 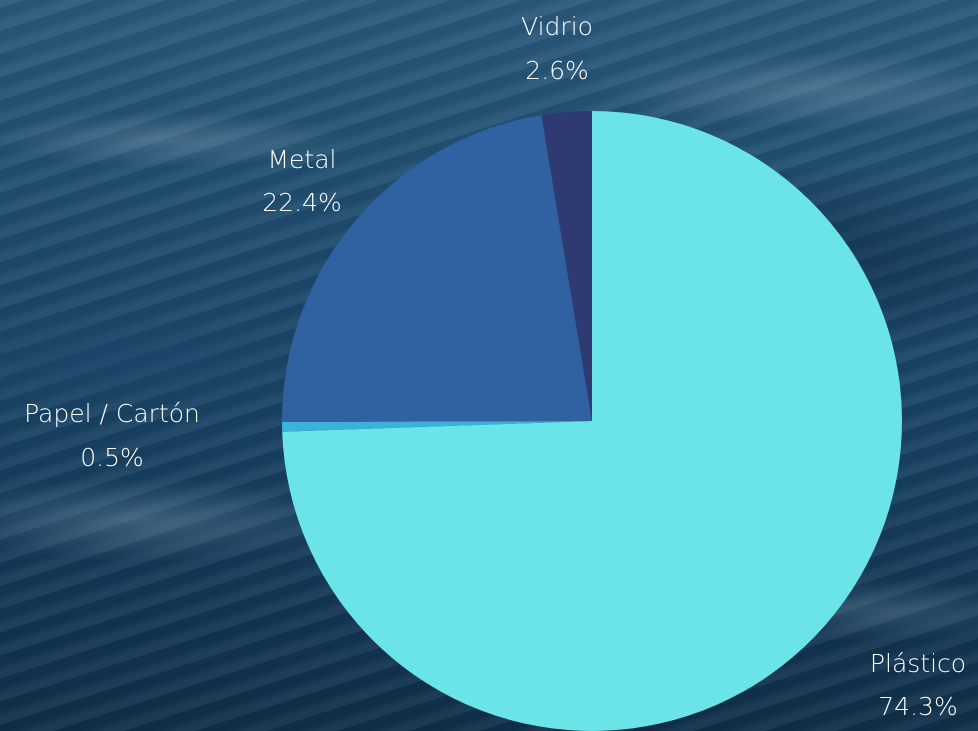 I want to click on label-vidrio-name: Vidrio, so click(x=557, y=26).